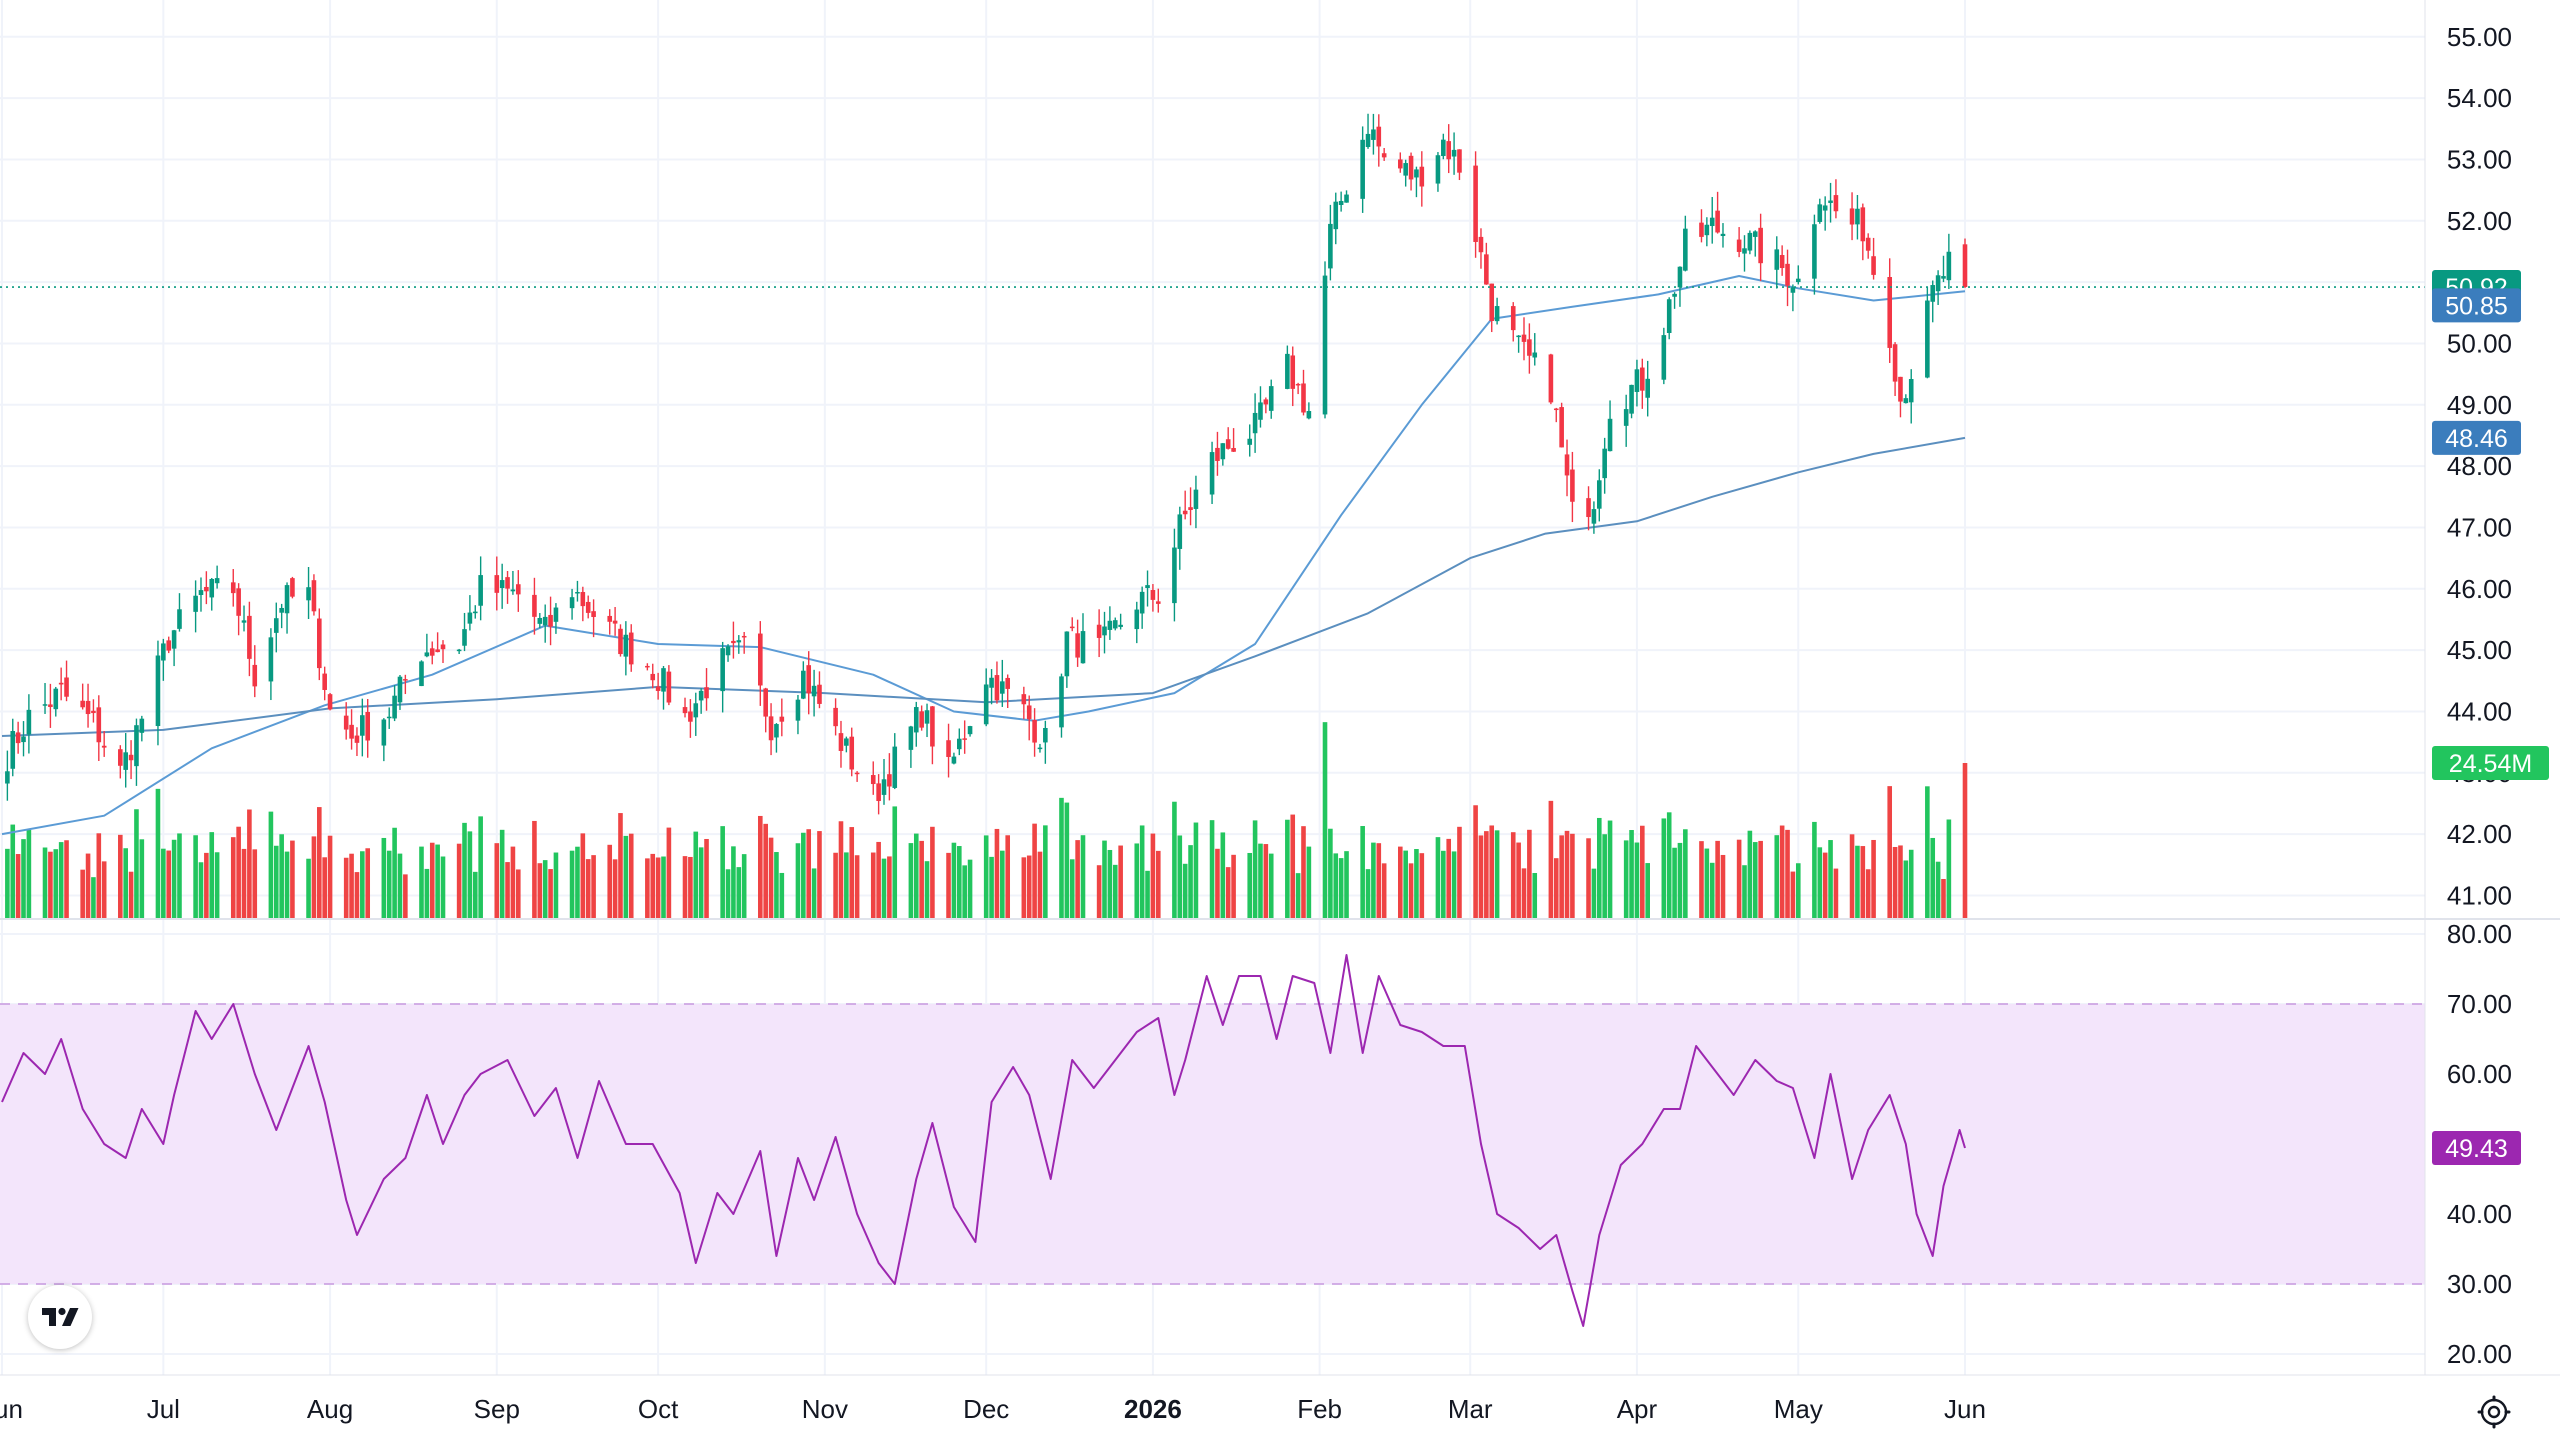  I want to click on time-tick-label: Apr, so click(1637, 1409).